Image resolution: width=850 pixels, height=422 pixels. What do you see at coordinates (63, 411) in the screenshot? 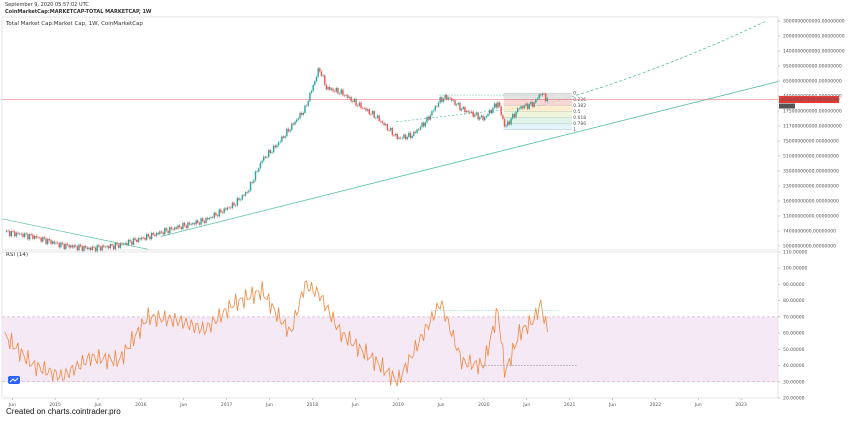
I see `footer-credit: Created on charts.cointrader.pro` at bounding box center [63, 411].